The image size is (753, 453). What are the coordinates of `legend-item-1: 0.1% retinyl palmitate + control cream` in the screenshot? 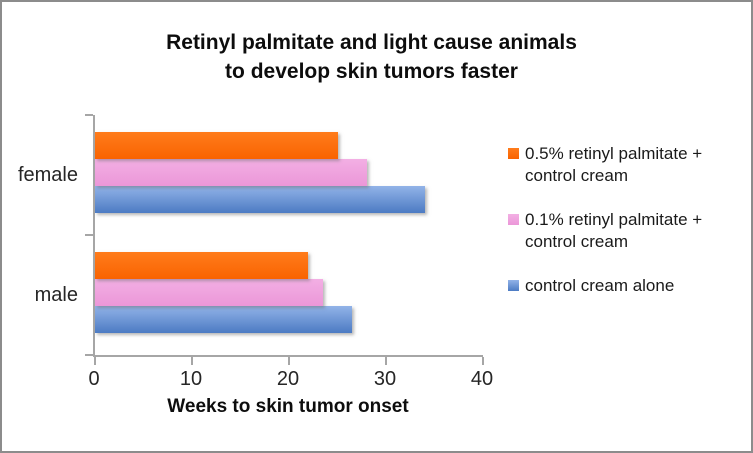 It's located at (625, 231).